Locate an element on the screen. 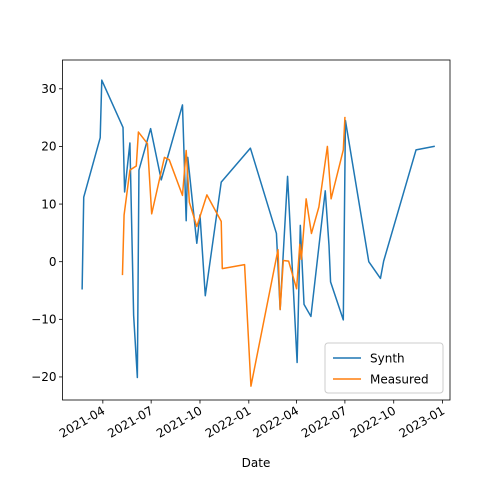 Image resolution: width=500 pixels, height=500 pixels. y-tick-label: −20 is located at coordinates (43, 377).